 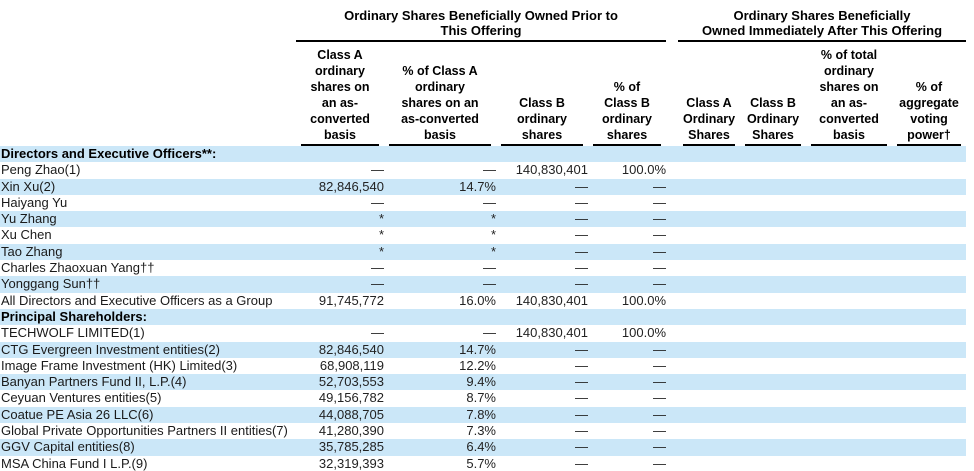 I want to click on shareholder-name: Ceyuan Ventures entities(5), so click(x=81, y=398).